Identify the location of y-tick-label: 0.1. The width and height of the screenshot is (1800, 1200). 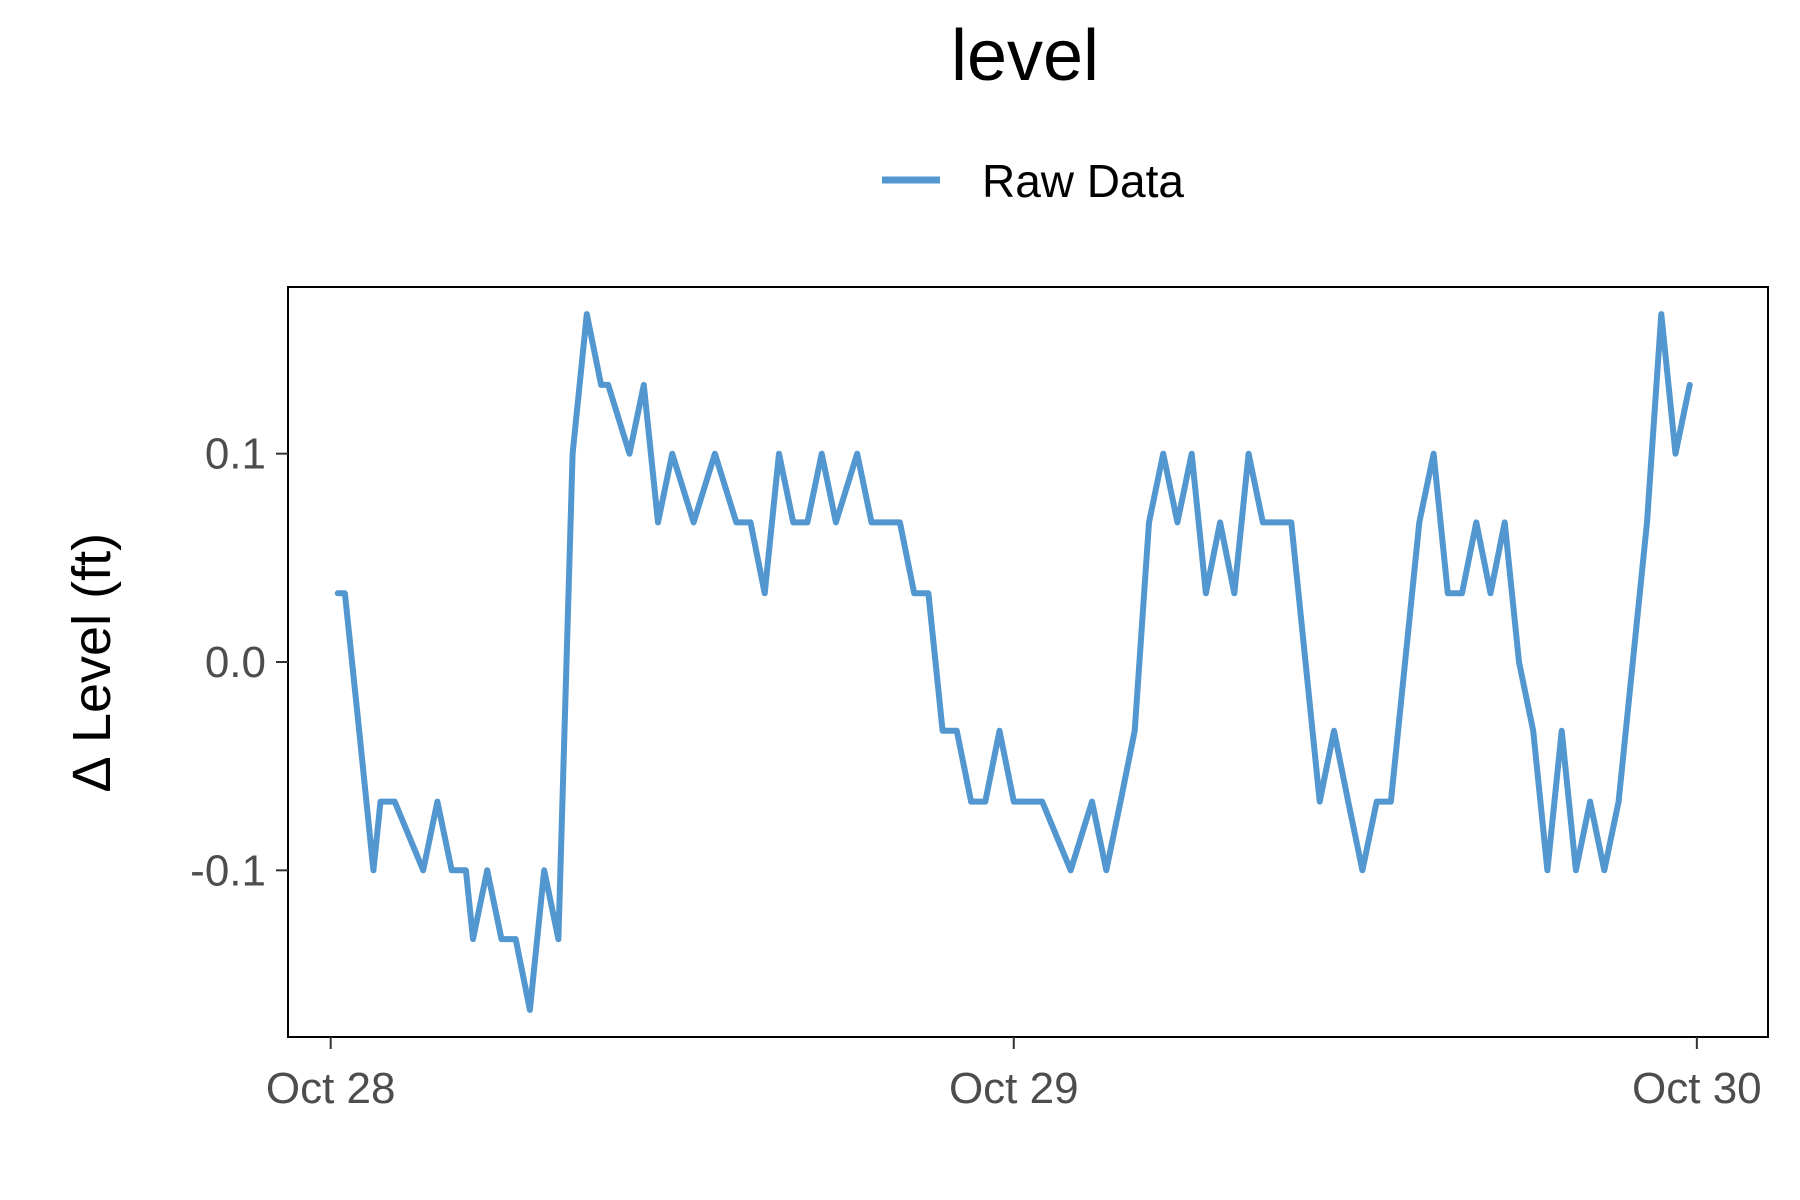
(235, 454).